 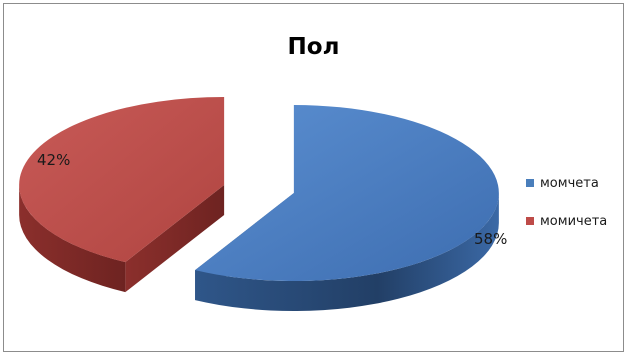 What do you see at coordinates (313, 47) in the screenshot?
I see `chart-title: Пол` at bounding box center [313, 47].